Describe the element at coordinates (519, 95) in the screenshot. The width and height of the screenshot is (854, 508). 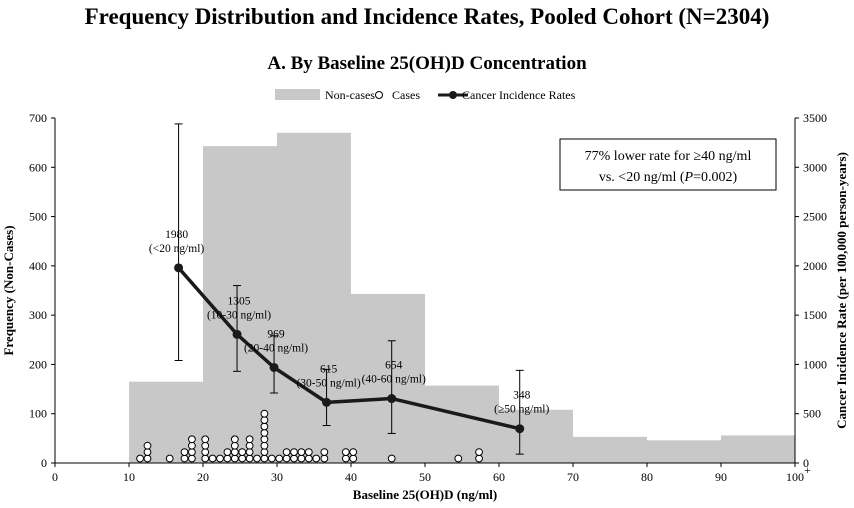
I see `legend-rates-label: Cancer Incidence Rates` at that location.